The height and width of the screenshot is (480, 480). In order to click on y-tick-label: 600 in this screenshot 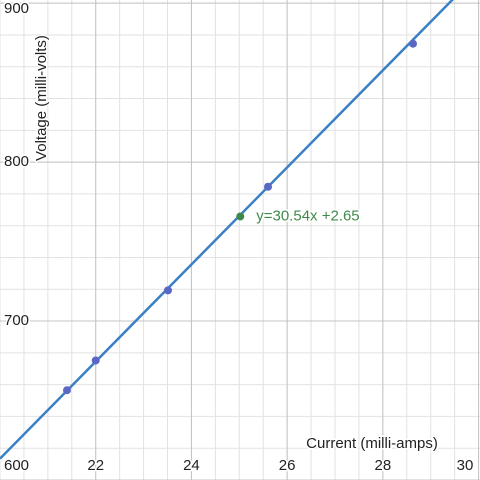, I will do `click(16, 465)`.